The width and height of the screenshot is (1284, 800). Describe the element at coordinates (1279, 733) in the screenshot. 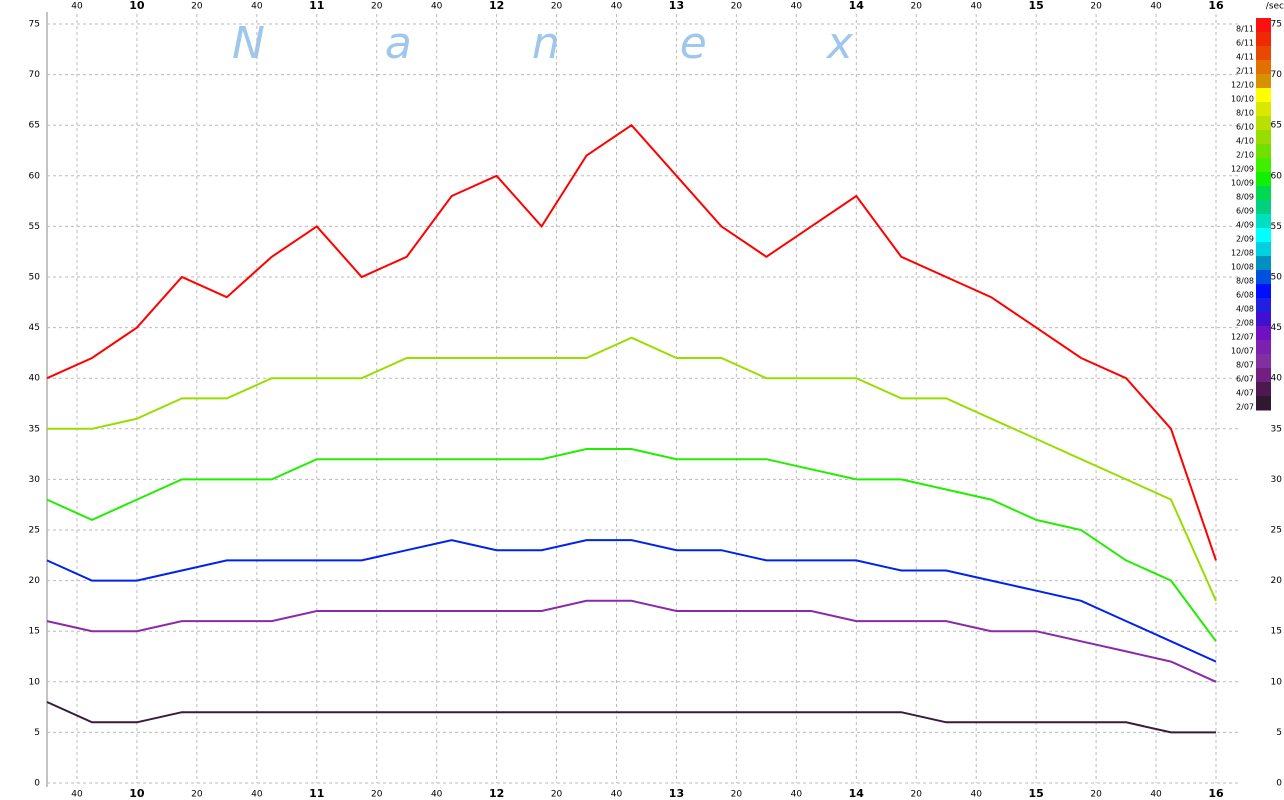

I see `y-tick-label-right: 5` at that location.